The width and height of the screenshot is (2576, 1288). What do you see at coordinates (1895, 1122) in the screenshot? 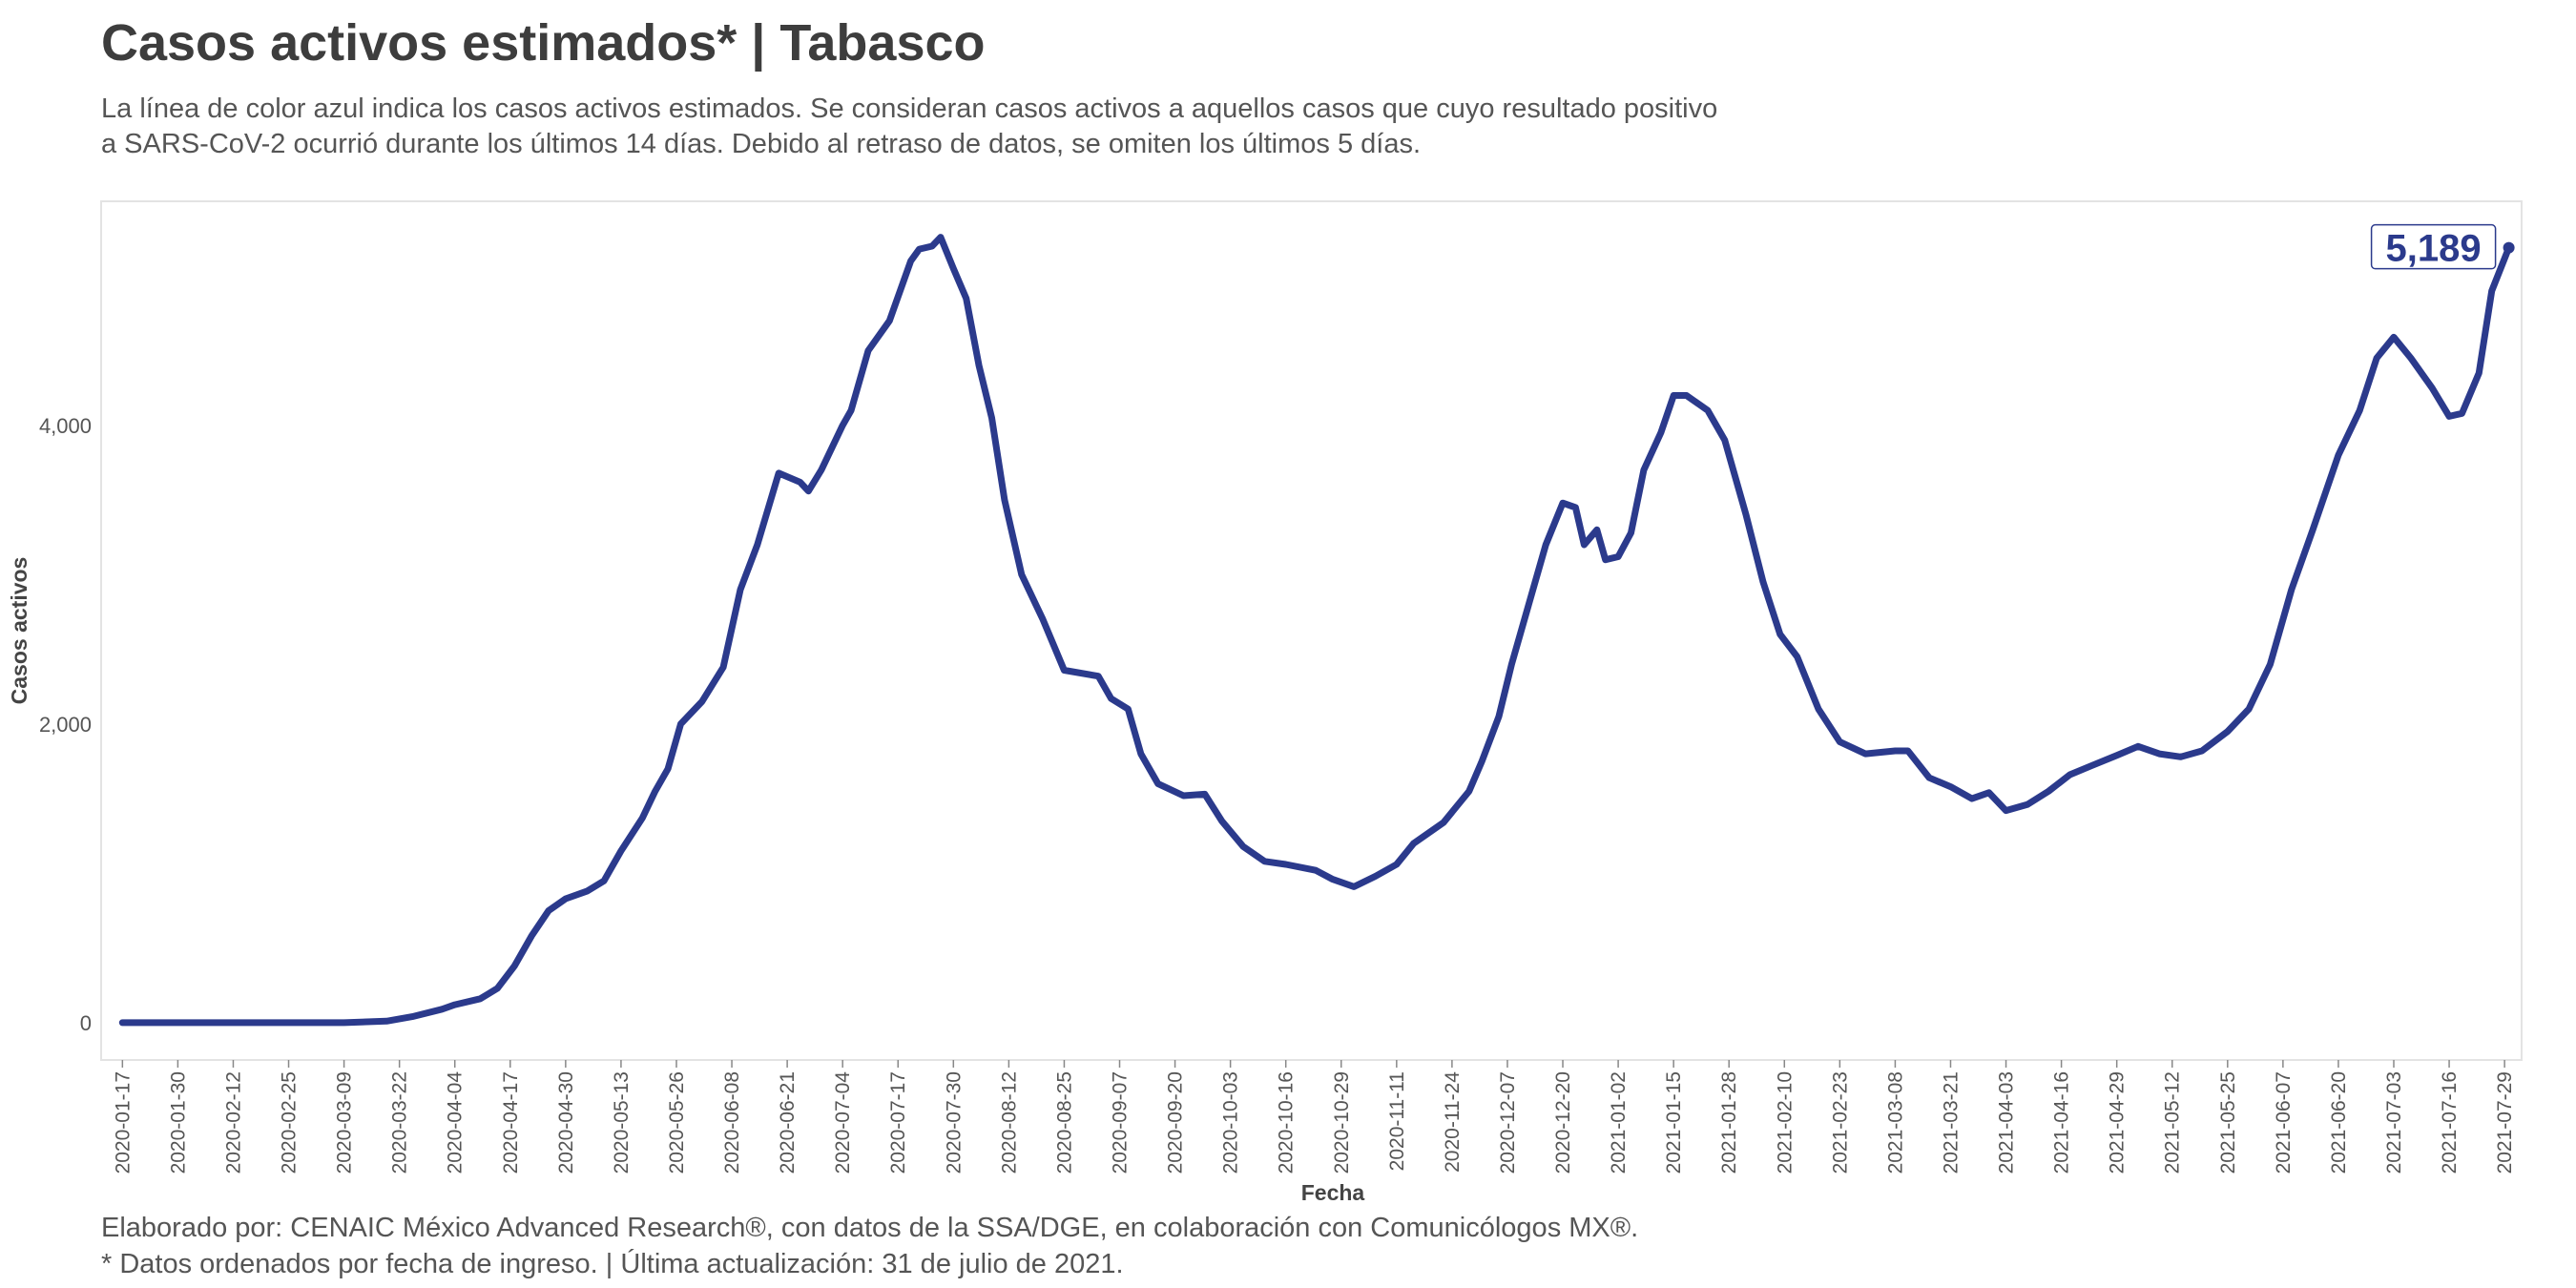
I see `x-tick-label: 2021-03-08` at bounding box center [1895, 1122].